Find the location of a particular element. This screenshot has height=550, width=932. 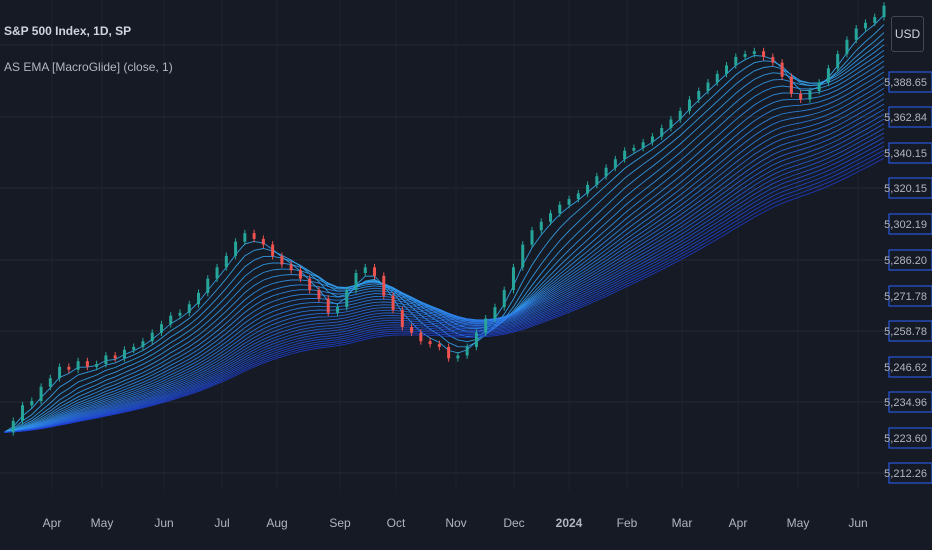

y-tick-label: 5,271.78 is located at coordinates (905, 297).